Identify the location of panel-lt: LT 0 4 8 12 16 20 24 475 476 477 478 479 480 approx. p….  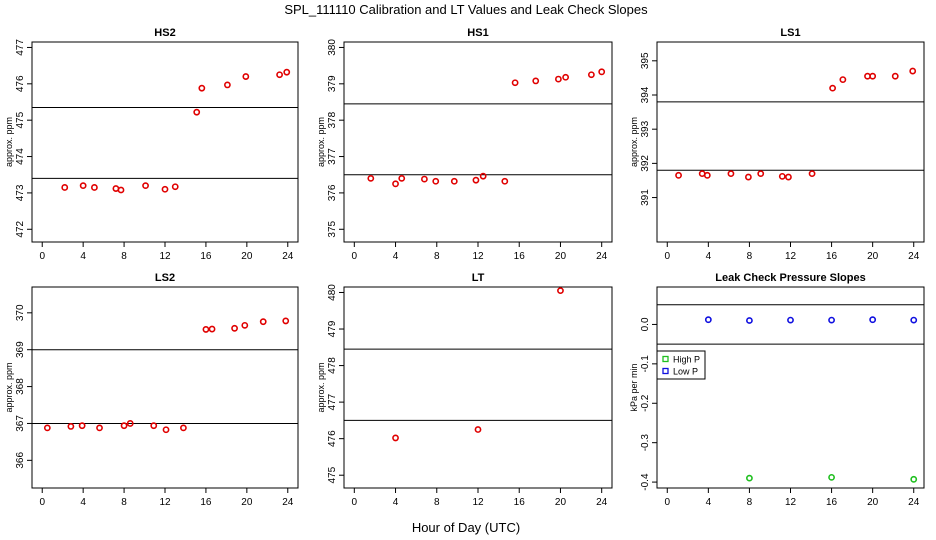
(464, 390).